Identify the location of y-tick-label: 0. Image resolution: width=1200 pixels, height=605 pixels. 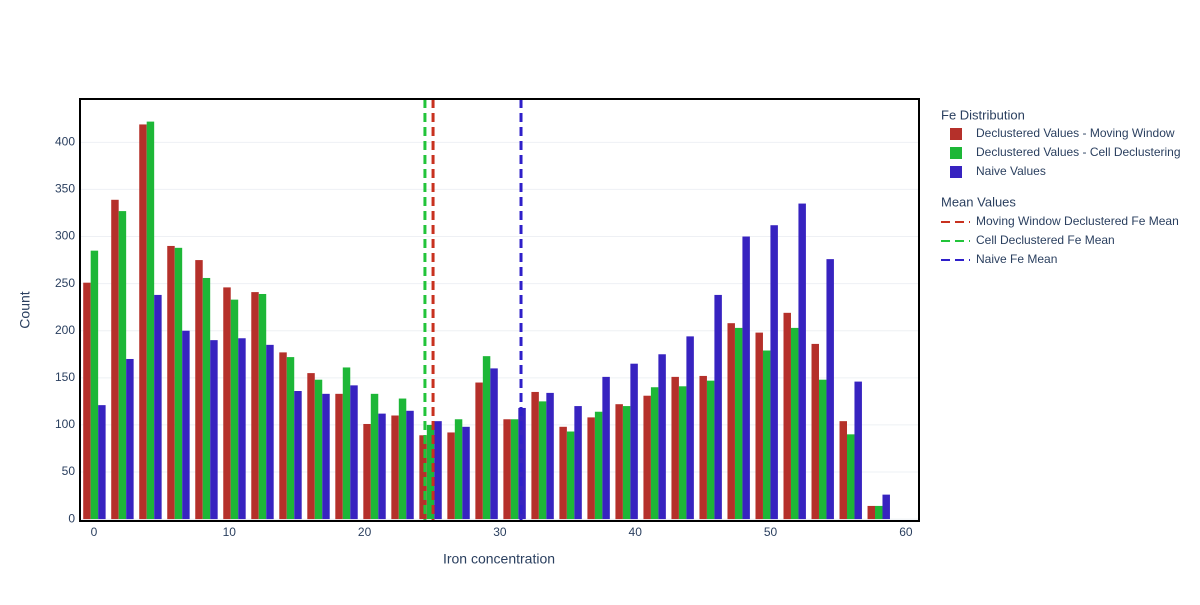
(71, 518).